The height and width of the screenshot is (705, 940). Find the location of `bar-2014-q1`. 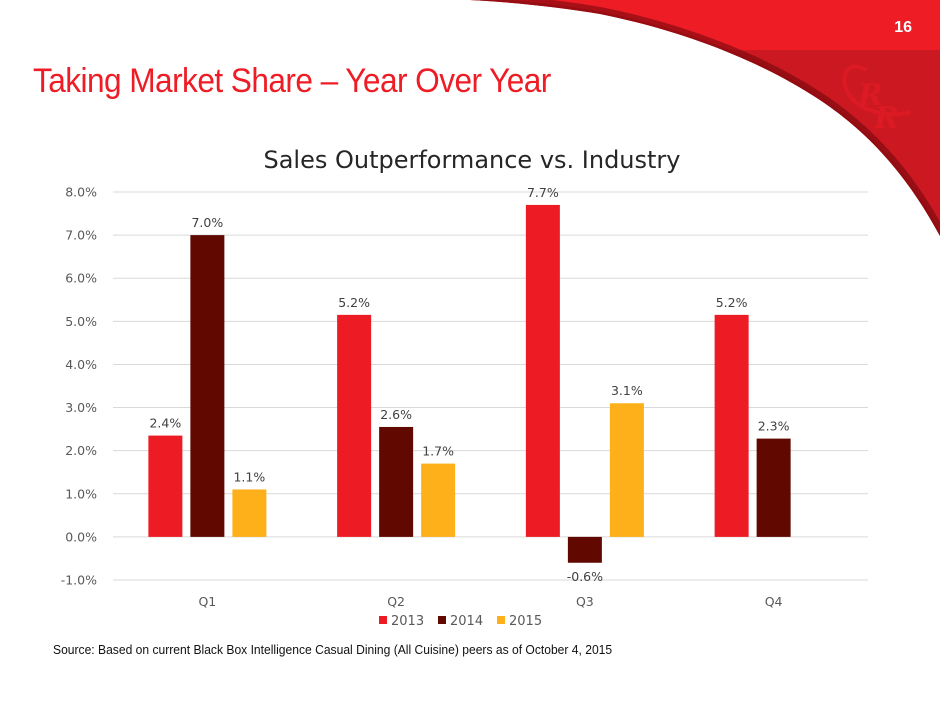

bar-2014-q1 is located at coordinates (207, 386).